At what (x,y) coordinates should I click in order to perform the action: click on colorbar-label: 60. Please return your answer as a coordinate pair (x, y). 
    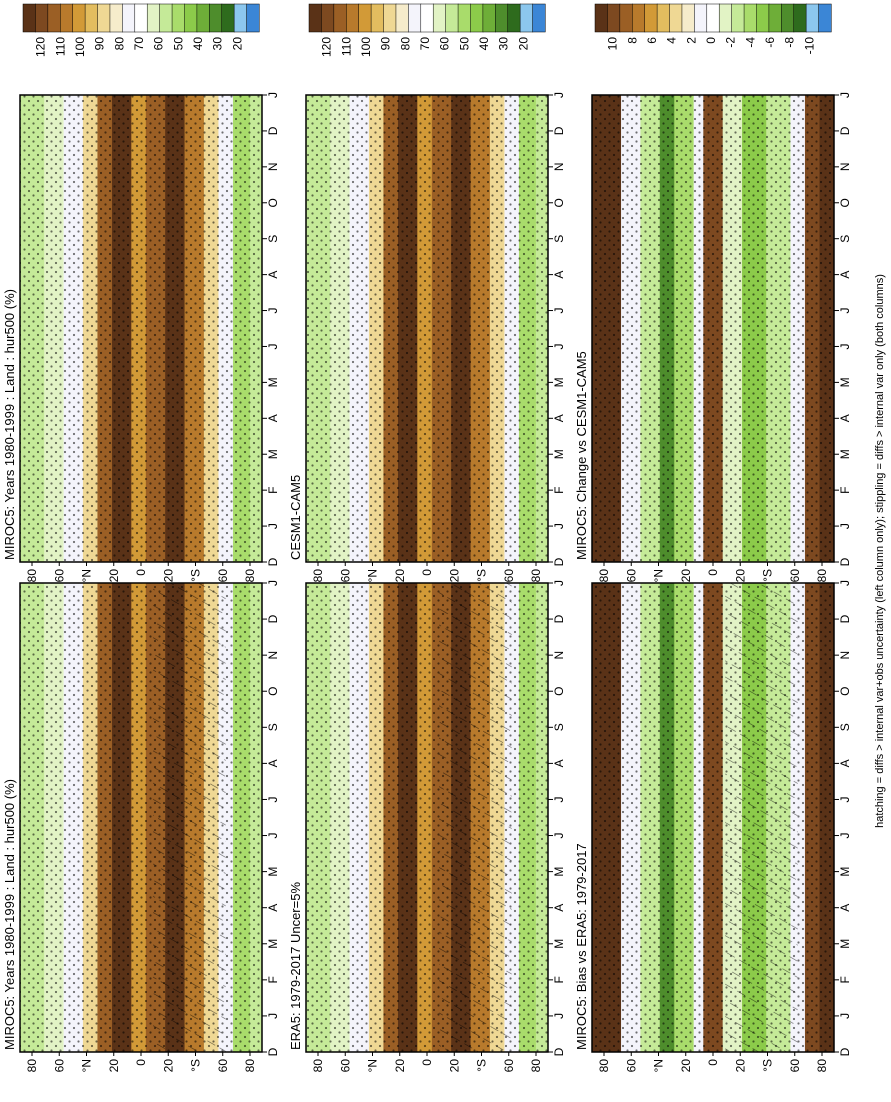
    Looking at the image, I should click on (159, 44).